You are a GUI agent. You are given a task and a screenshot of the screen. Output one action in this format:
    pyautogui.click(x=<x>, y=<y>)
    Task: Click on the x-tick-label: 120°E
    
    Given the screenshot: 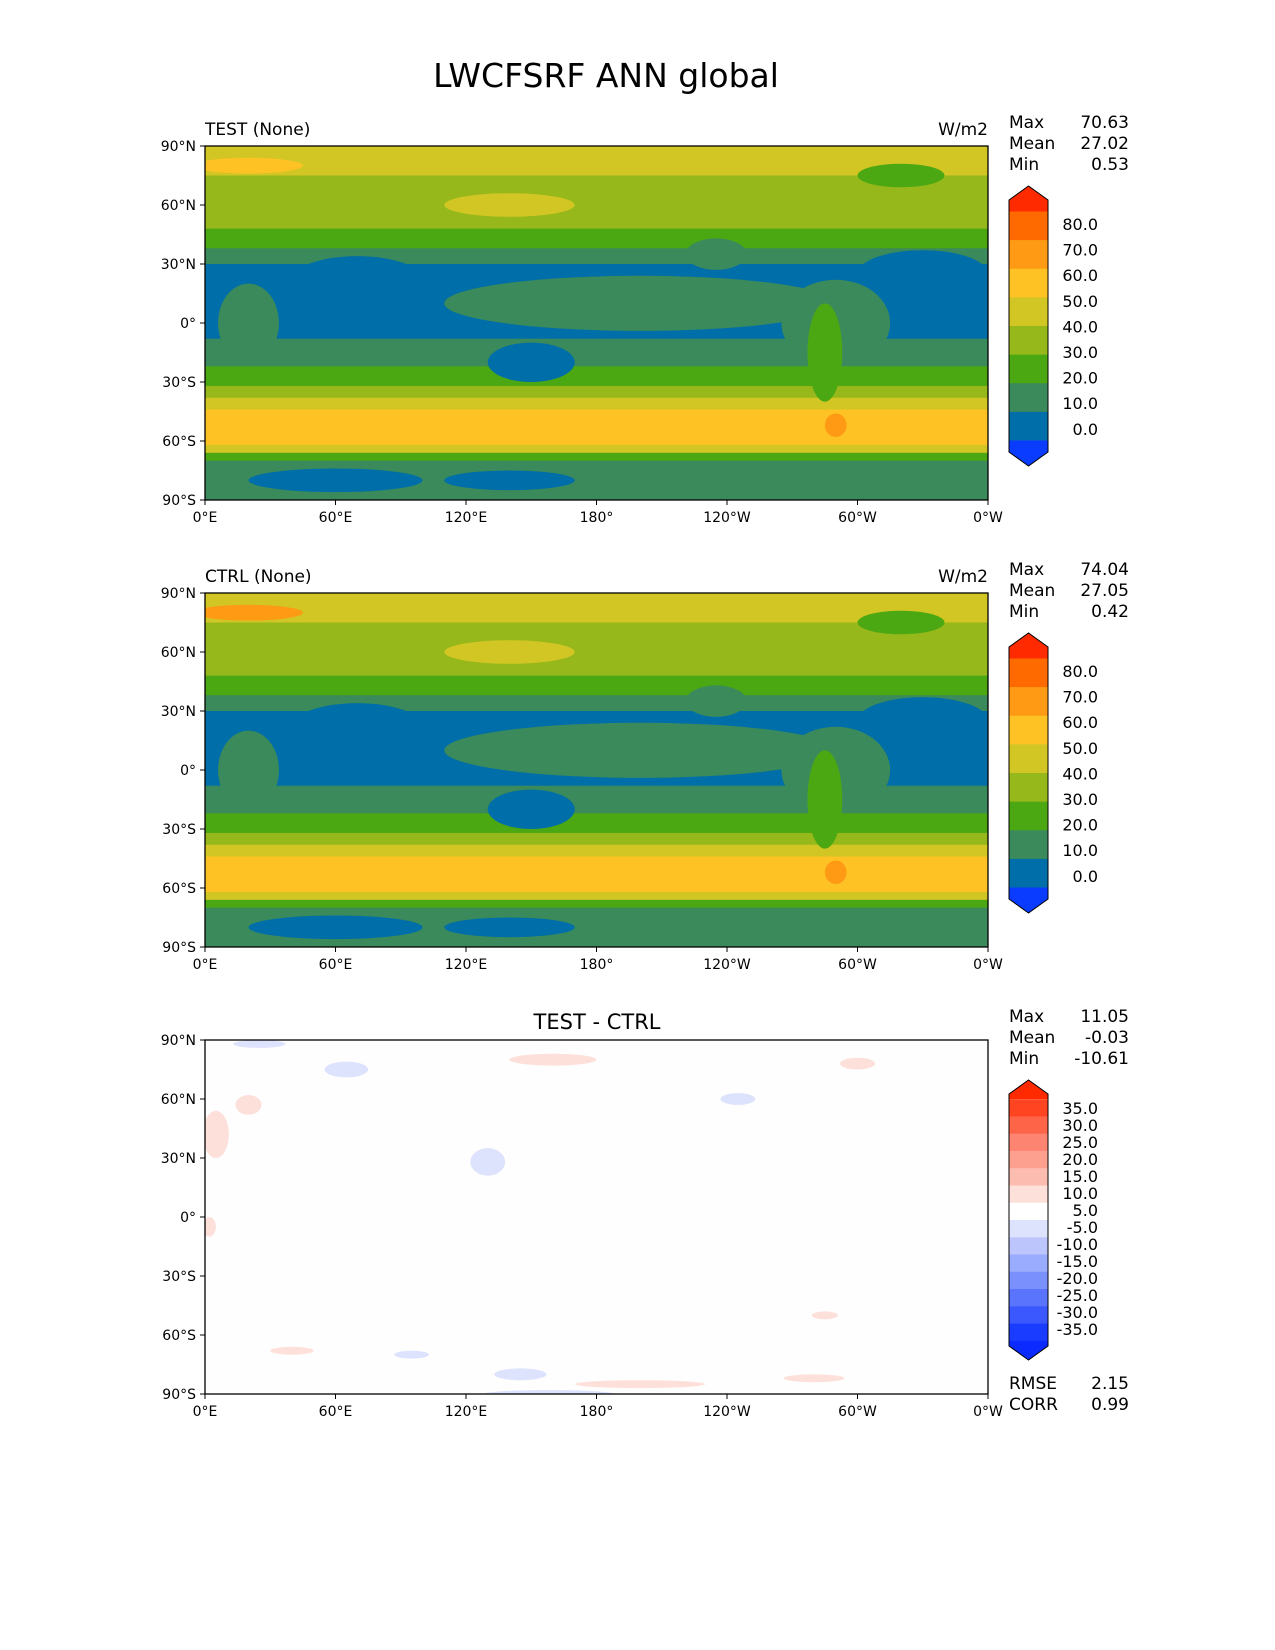 What is the action you would take?
    pyautogui.click(x=466, y=965)
    